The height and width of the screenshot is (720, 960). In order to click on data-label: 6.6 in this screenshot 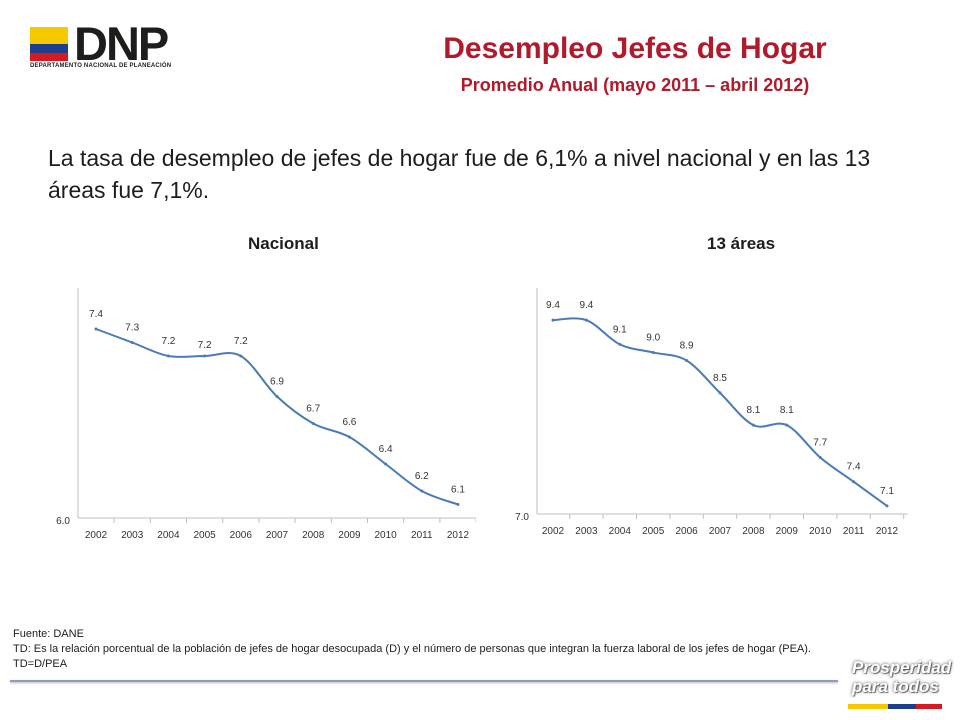, I will do `click(349, 422)`.